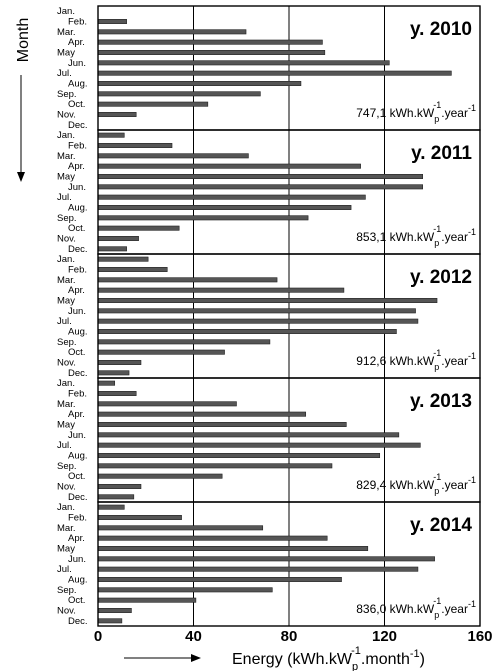  Describe the element at coordinates (416, 360) in the screenshot. I see `annual-total-label: 912,6 kWh.kWp-1.year-1` at that location.